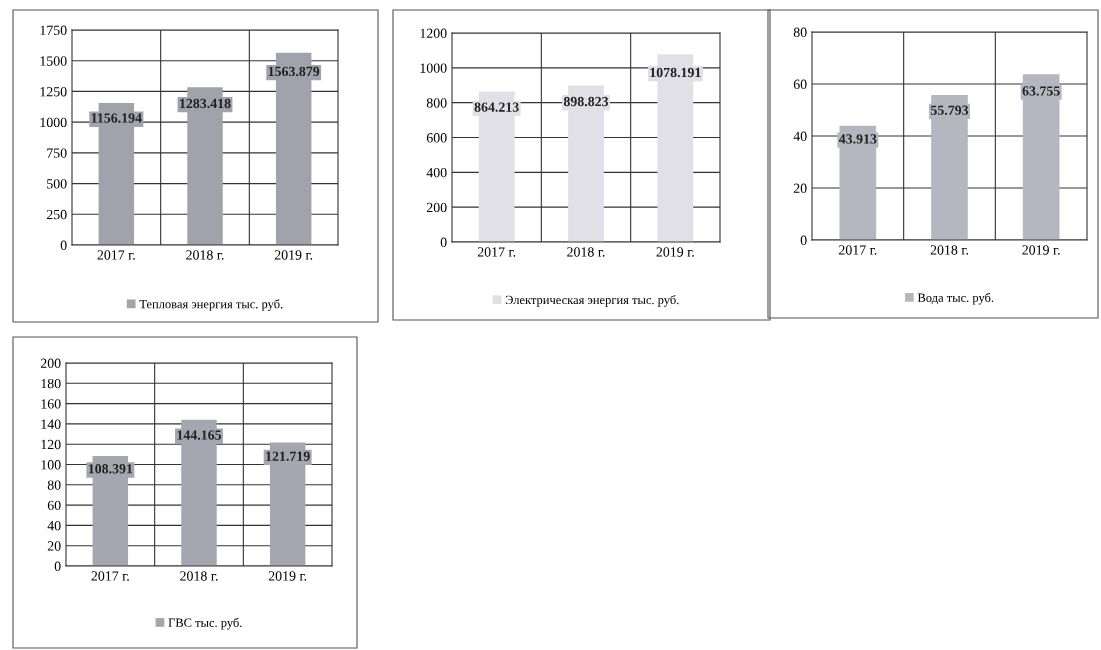  I want to click on y-tick-label: 140, so click(51, 424).